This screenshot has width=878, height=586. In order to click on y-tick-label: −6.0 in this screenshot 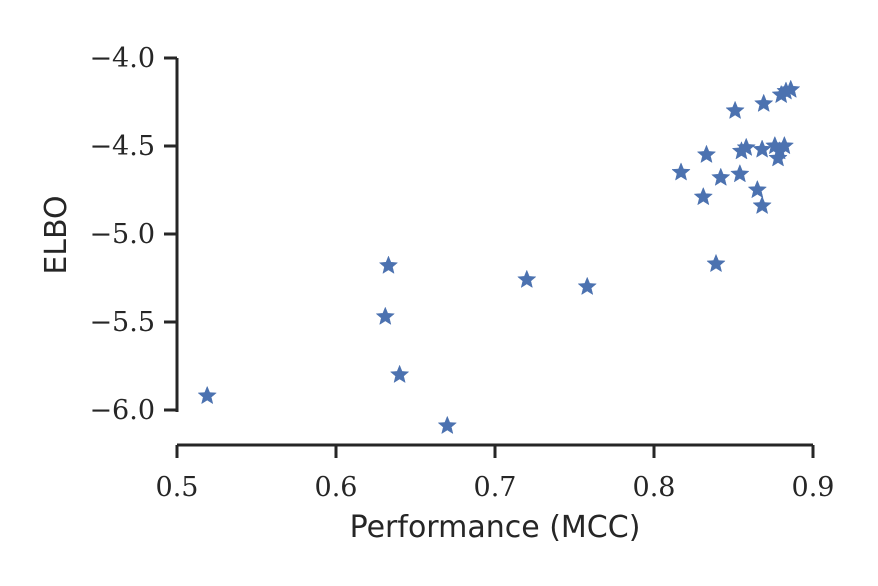, I will do `click(122, 410)`.